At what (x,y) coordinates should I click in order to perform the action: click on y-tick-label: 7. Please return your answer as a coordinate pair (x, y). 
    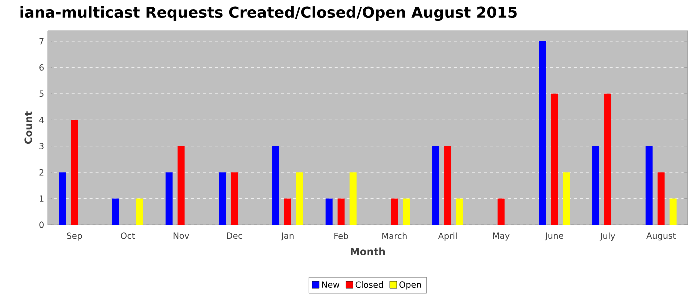
    Looking at the image, I should click on (42, 41).